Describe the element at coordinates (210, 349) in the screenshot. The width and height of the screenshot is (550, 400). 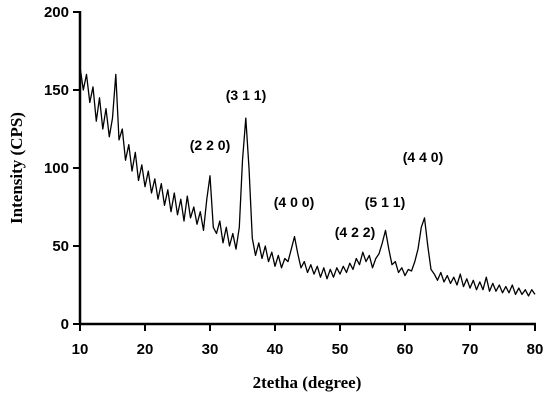
I see `x-tick-label: 30` at that location.